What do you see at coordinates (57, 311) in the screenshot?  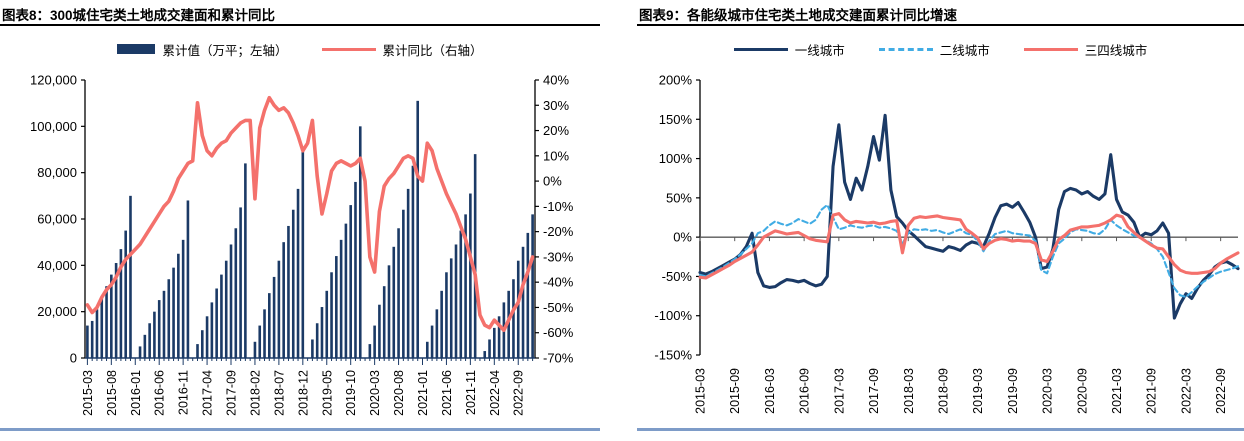 I see `svg-text: 20,000` at bounding box center [57, 311].